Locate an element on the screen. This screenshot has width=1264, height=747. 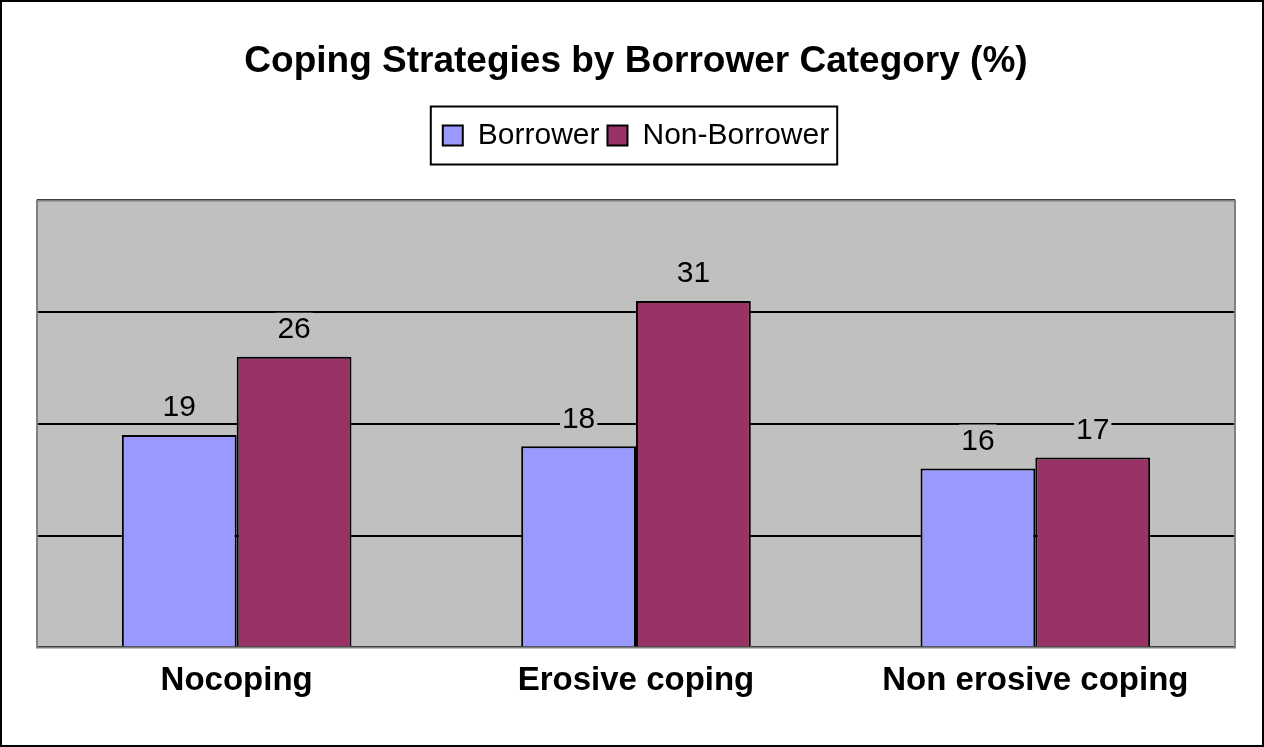
legend-label: Non-Borrower is located at coordinates (736, 133).